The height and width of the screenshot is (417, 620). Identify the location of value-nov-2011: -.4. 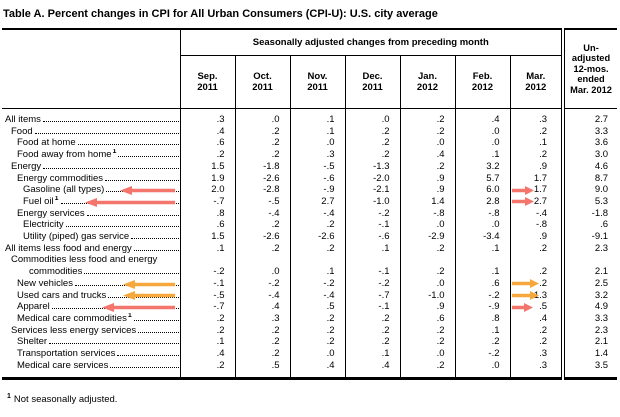
(317, 295).